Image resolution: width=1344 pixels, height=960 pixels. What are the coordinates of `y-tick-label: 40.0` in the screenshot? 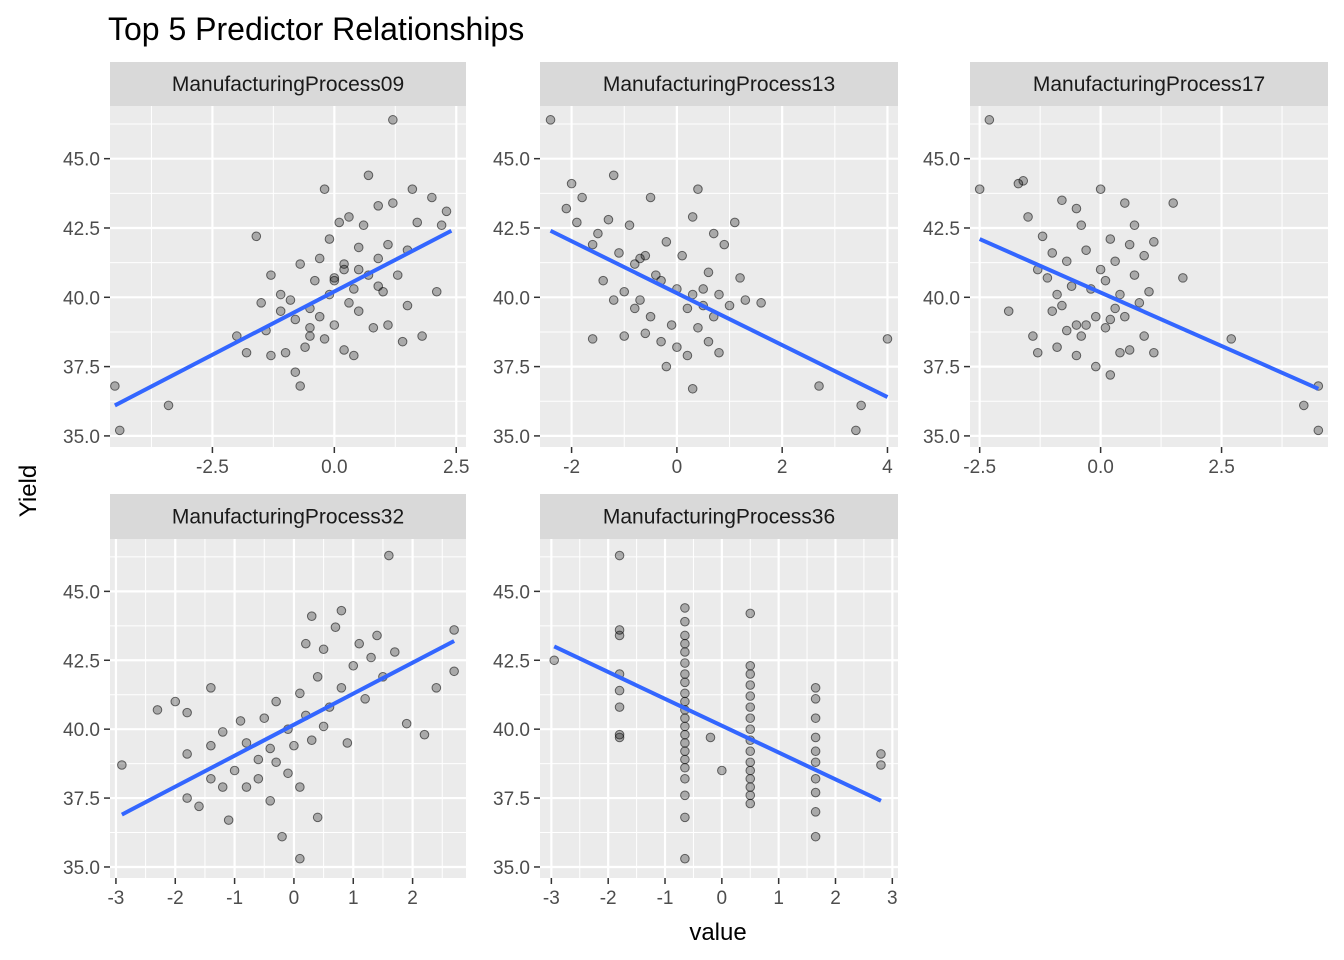 It's located at (81, 298).